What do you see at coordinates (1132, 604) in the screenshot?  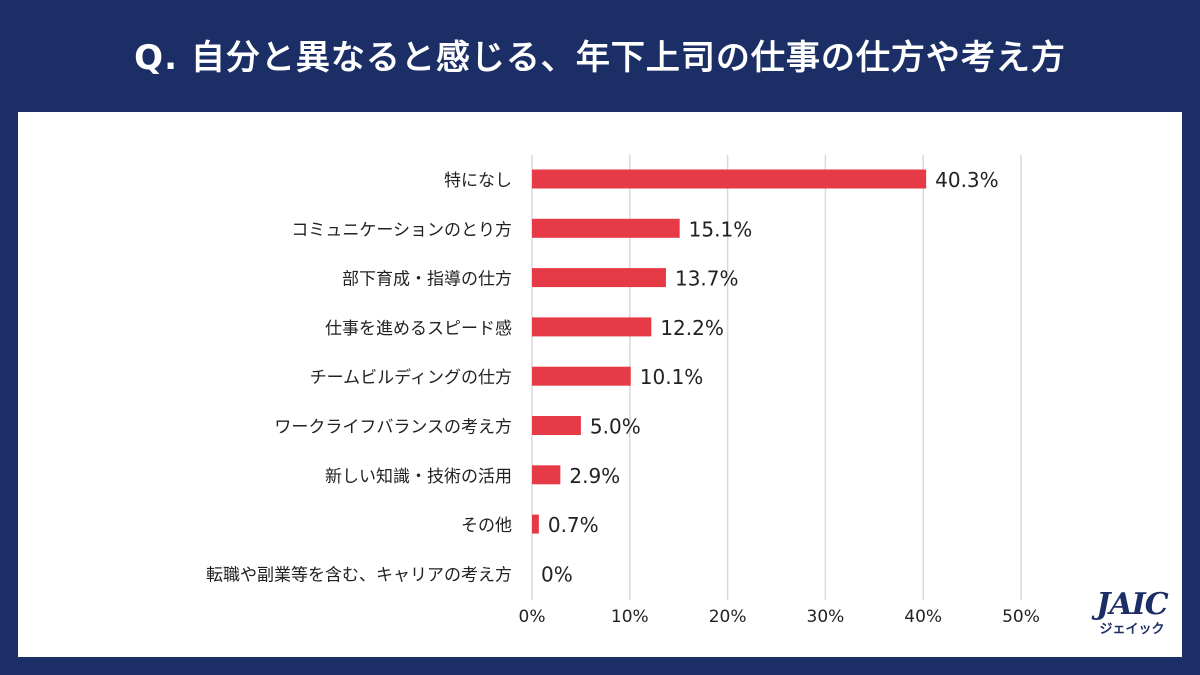 I see `logo-mark: JAIC` at bounding box center [1132, 604].